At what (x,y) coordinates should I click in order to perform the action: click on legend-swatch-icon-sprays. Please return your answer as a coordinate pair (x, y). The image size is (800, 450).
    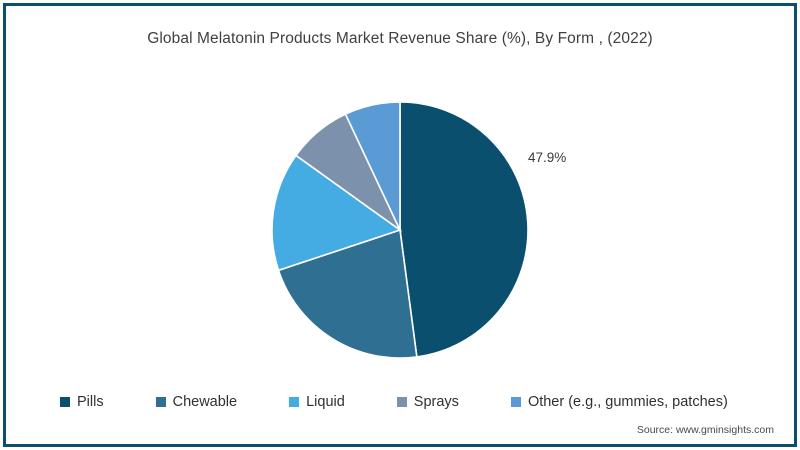
    Looking at the image, I should click on (401, 402).